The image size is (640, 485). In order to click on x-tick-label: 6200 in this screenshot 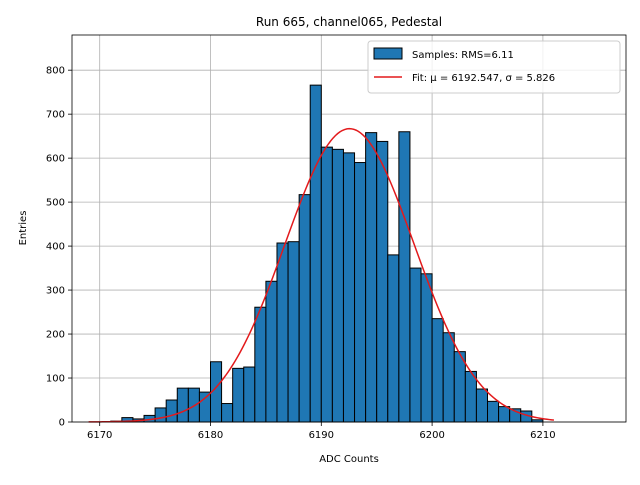, I will do `click(431, 435)`.